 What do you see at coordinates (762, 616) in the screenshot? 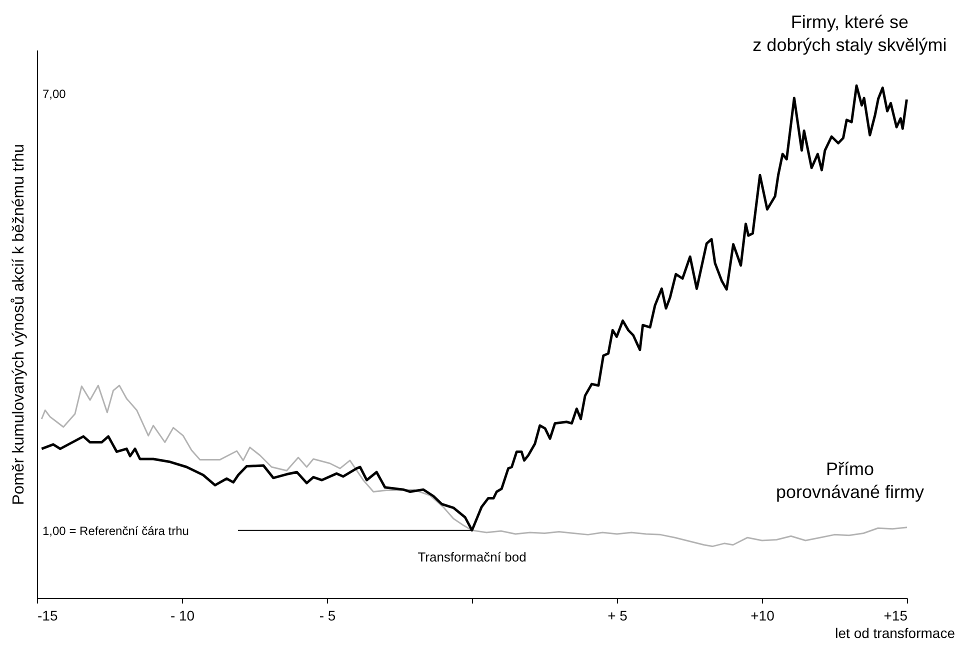
I see `x-tick-label: +10` at bounding box center [762, 616].